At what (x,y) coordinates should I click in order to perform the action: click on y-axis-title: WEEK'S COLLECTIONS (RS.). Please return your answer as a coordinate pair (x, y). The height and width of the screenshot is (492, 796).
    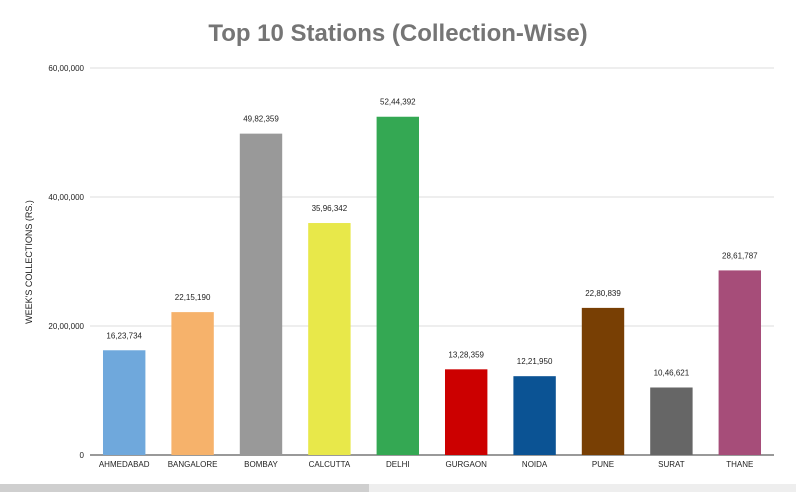
    Looking at the image, I should click on (29, 262).